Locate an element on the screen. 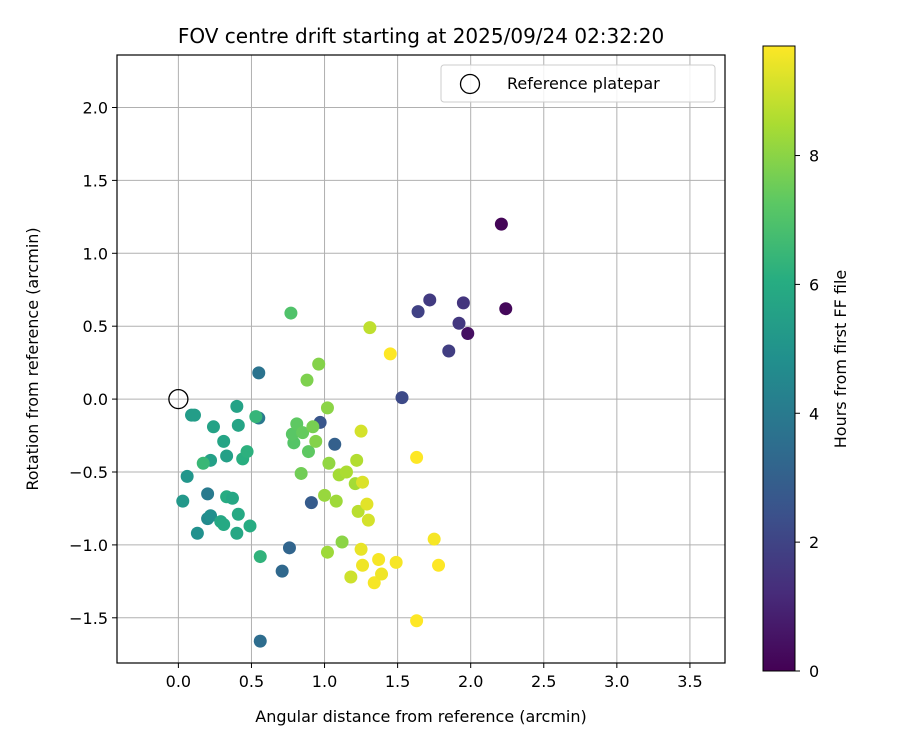 Image resolution: width=900 pixels, height=750 pixels. legend-box is located at coordinates (578, 83).